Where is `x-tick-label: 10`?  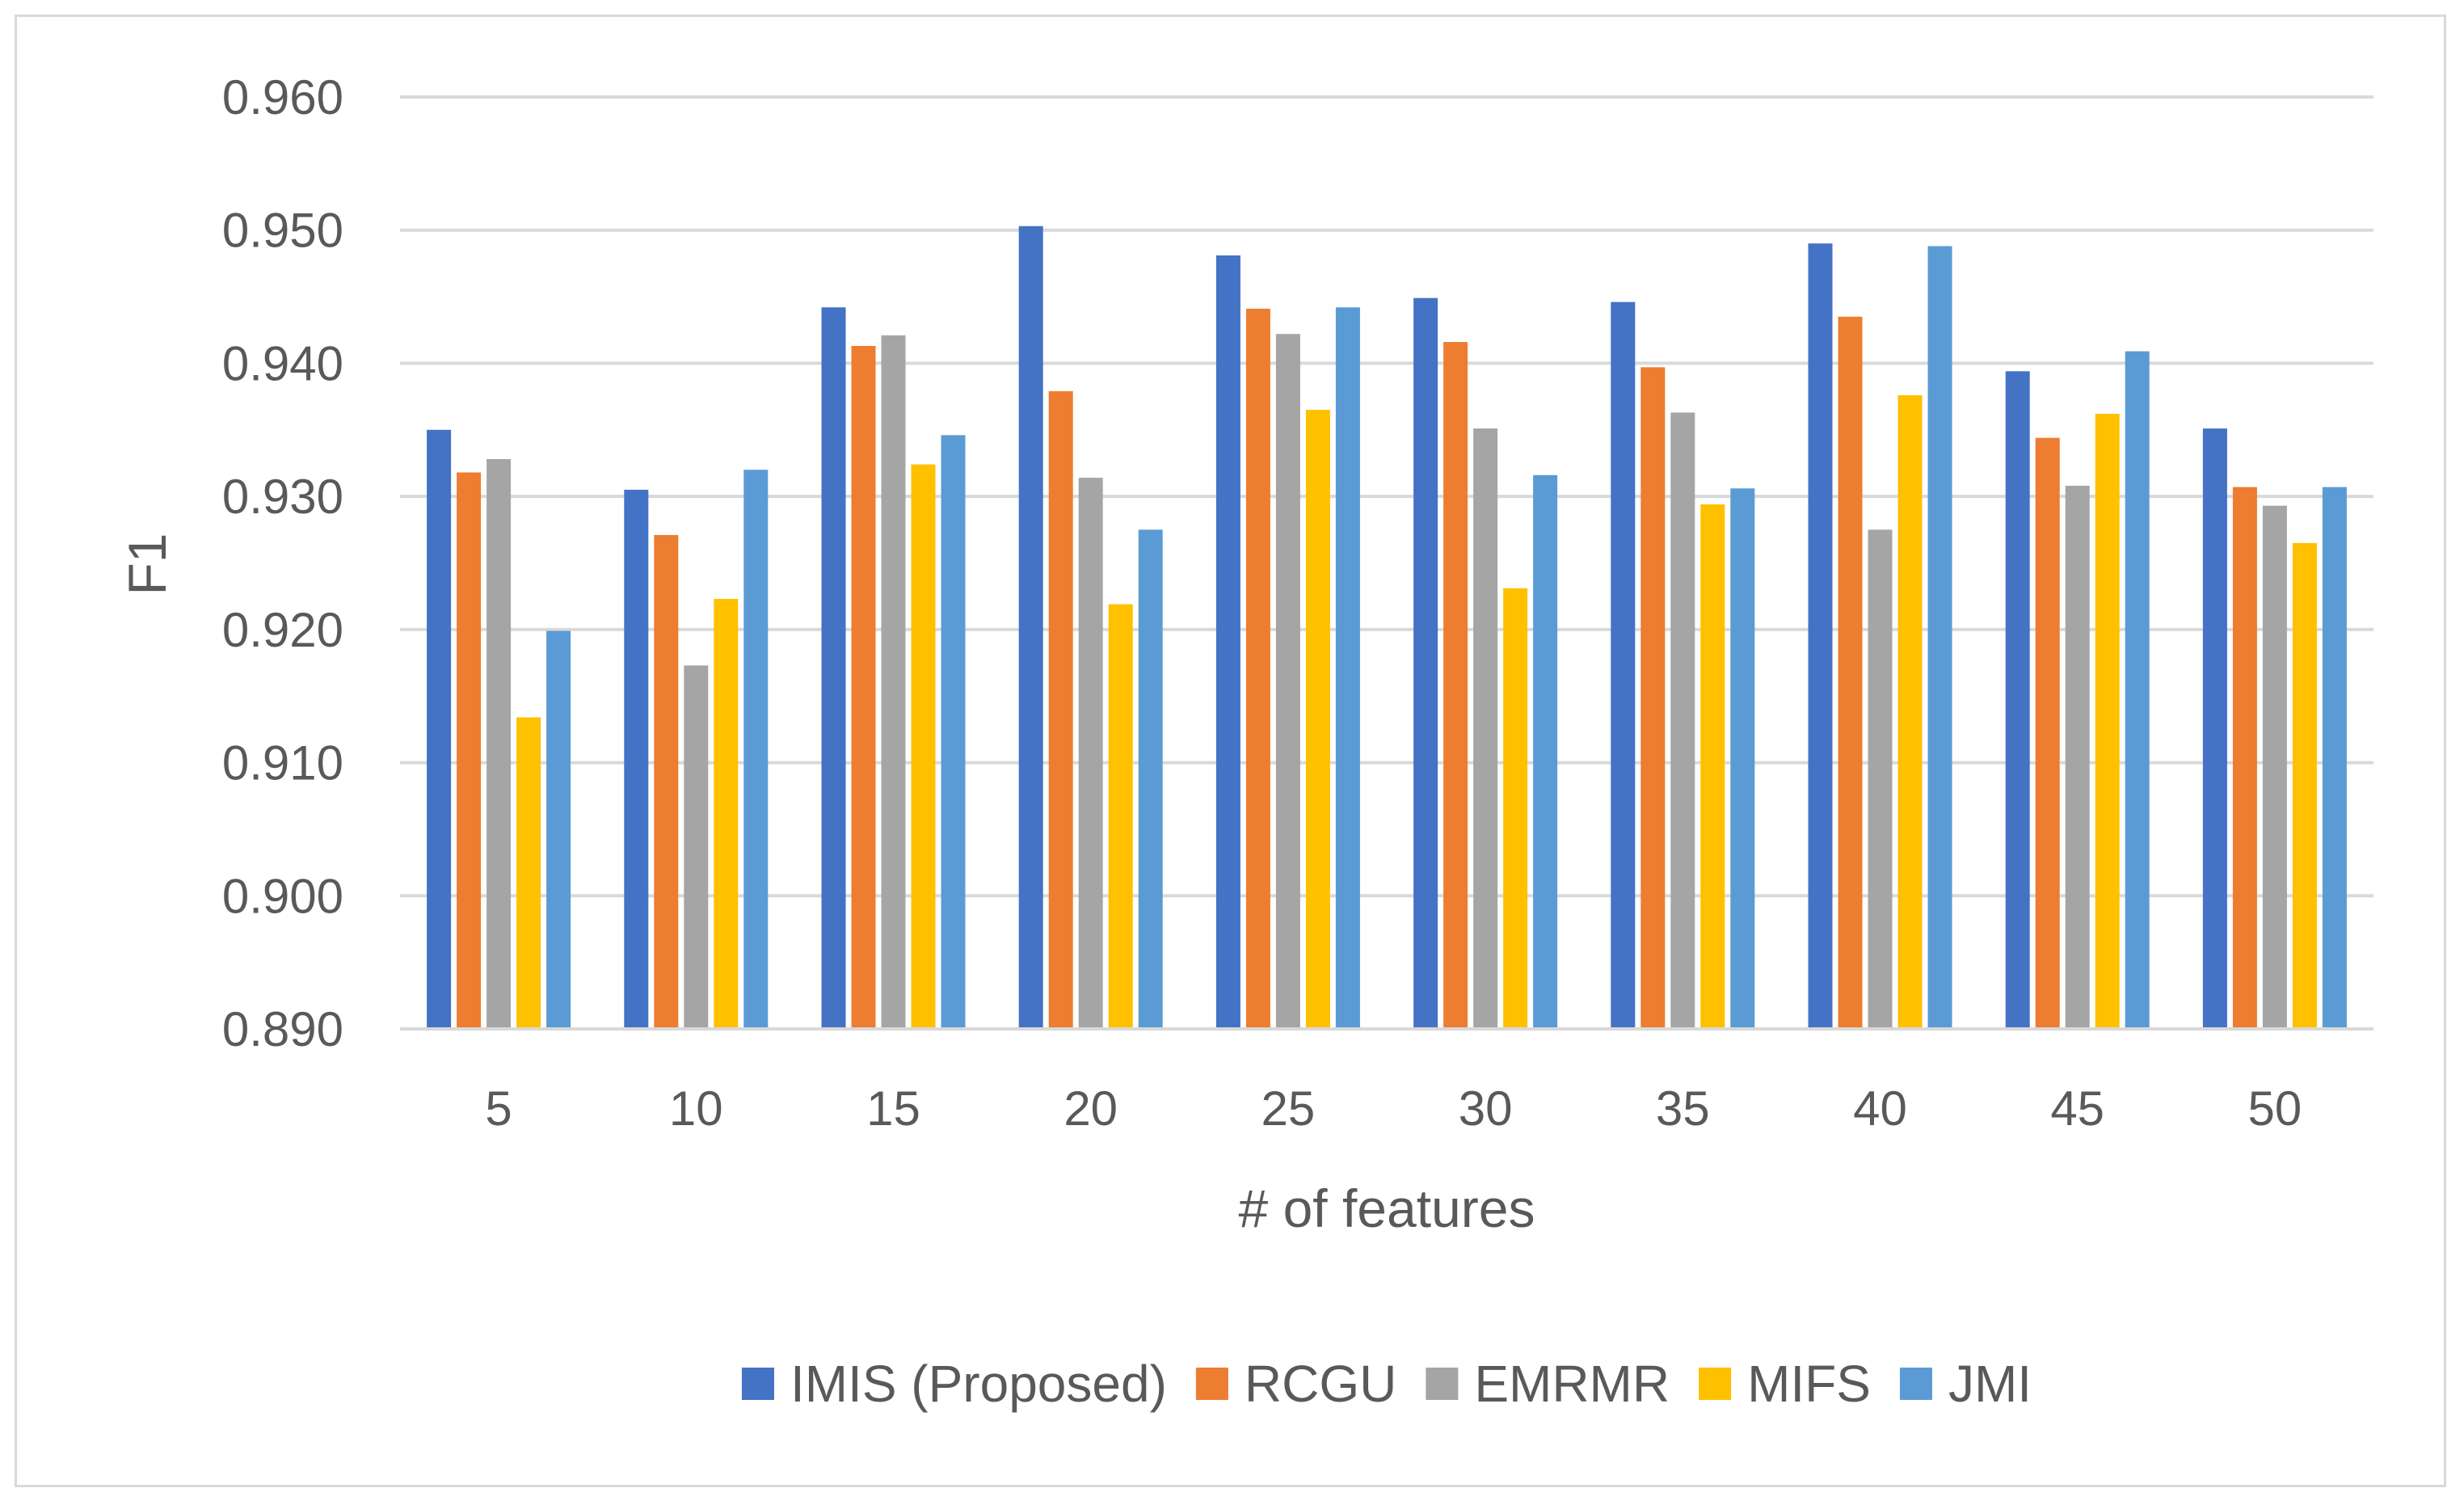 x-tick-label: 10 is located at coordinates (696, 1109).